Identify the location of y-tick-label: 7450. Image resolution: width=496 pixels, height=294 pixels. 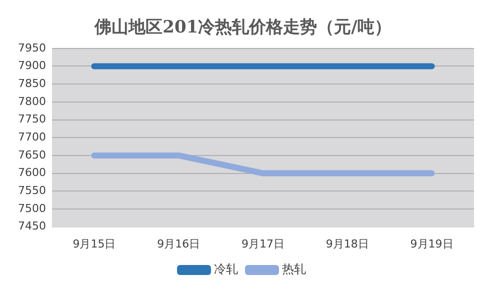
(32, 226).